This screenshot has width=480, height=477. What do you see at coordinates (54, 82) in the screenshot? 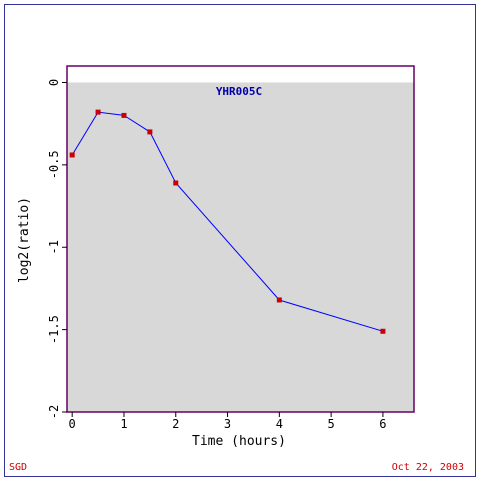
I see `y-tick-label: 0` at bounding box center [54, 82].